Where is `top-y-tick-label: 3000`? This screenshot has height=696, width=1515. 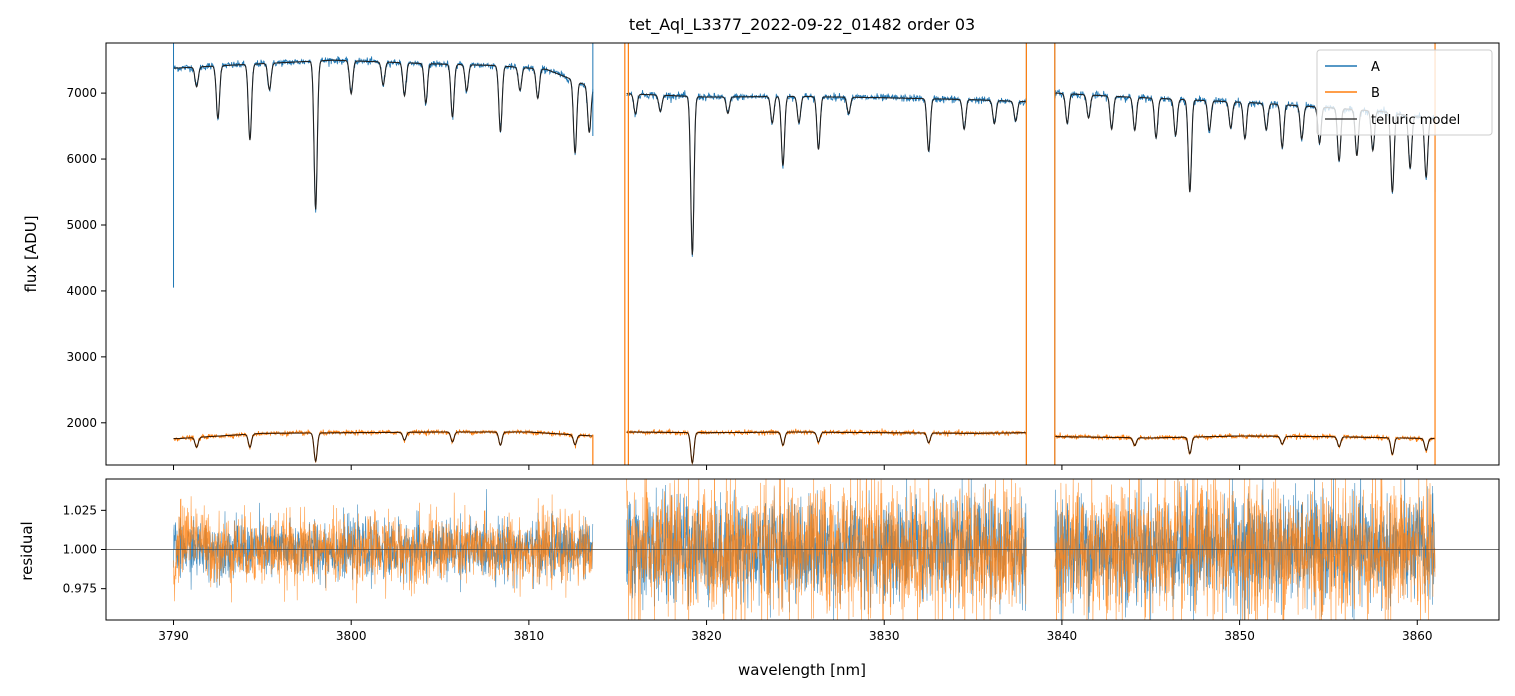 top-y-tick-label: 3000 is located at coordinates (81, 357).